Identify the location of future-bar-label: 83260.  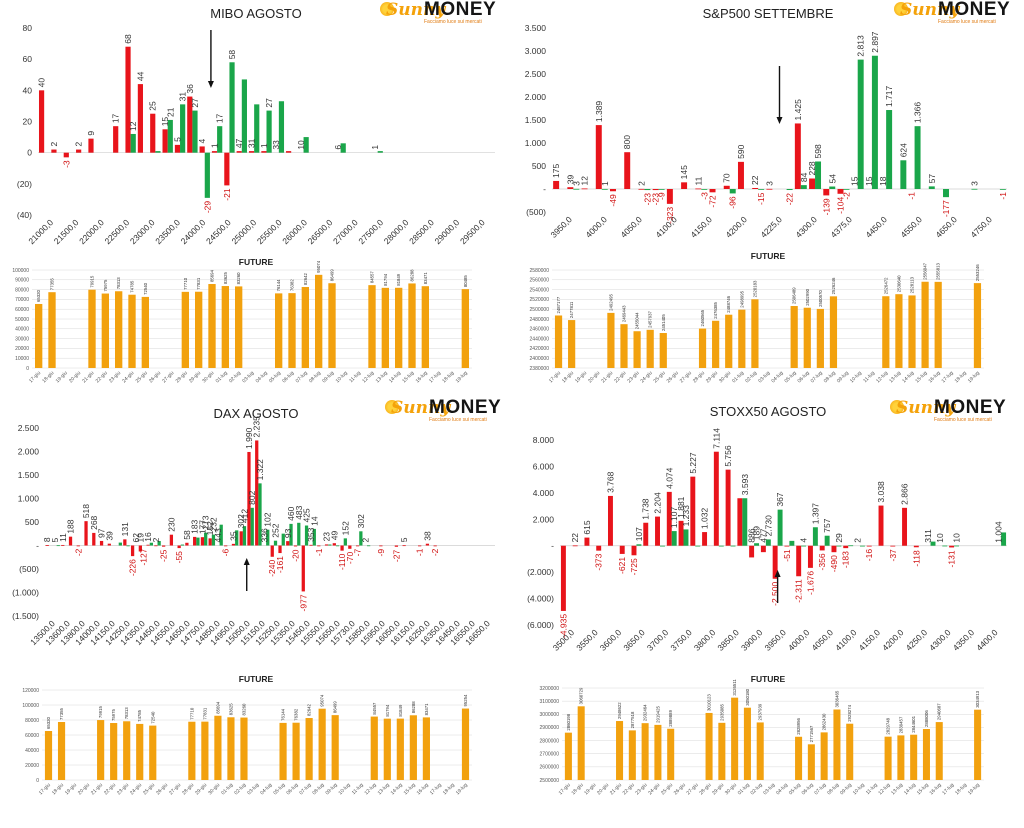
(238, 278).